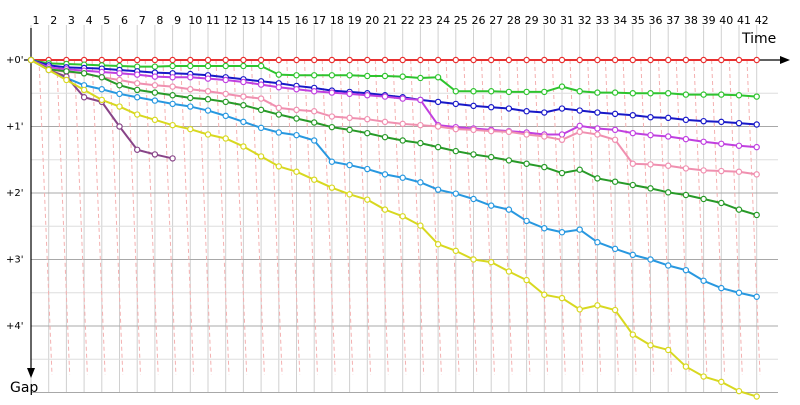 This screenshot has height=405, width=800. What do you see at coordinates (744, 20) in the screenshot?
I see `x-tick-label: 41` at bounding box center [744, 20].